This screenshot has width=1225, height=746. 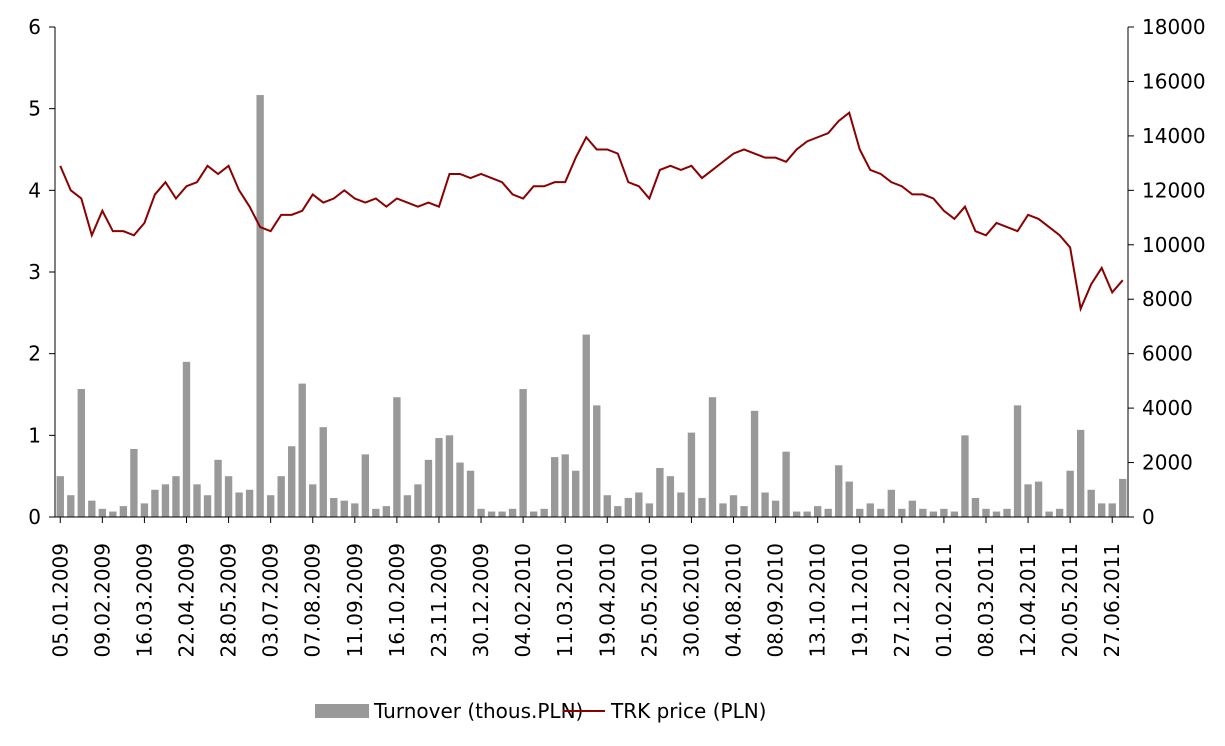 What do you see at coordinates (60, 600) in the screenshot?
I see `x-tick-label: 05.01.2009` at bounding box center [60, 600].